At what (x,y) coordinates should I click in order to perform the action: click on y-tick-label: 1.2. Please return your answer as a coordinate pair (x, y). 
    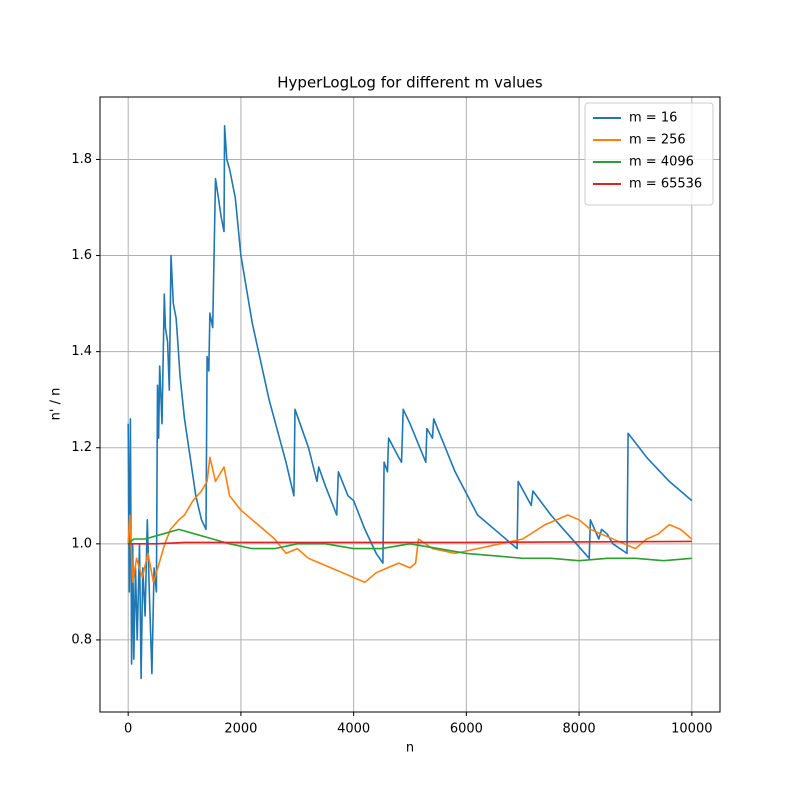
    Looking at the image, I should click on (81, 447).